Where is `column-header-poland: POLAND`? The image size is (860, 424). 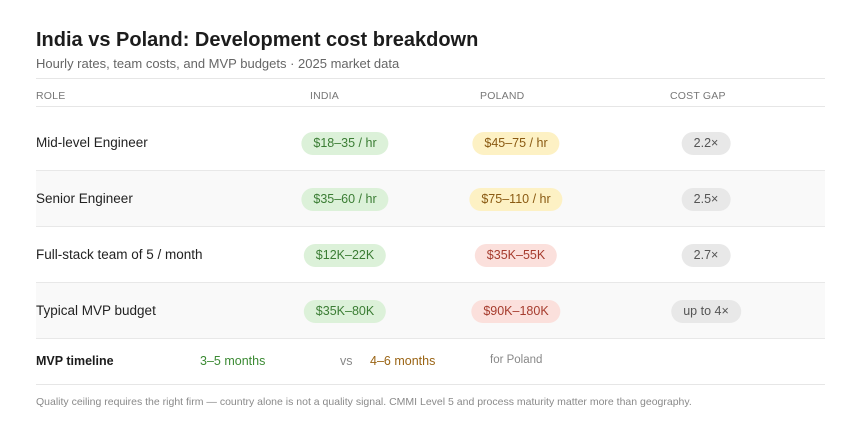
column-header-poland: POLAND is located at coordinates (502, 96).